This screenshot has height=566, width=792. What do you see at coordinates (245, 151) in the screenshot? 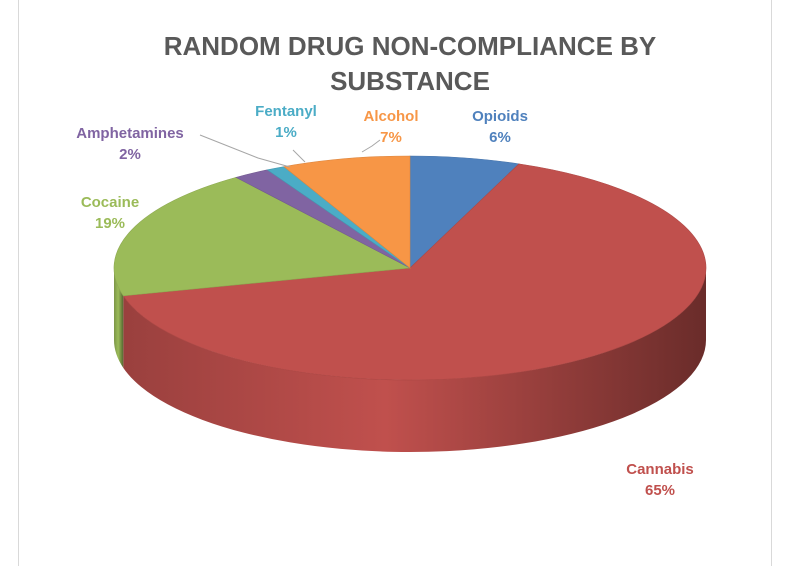
I see `leader-line-amphetamines` at bounding box center [245, 151].